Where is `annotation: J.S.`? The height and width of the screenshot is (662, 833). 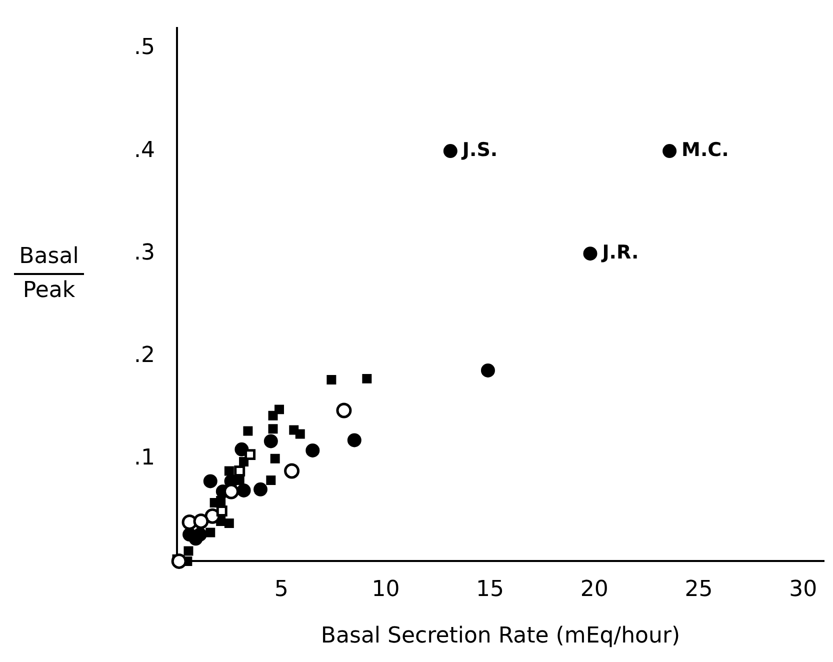 annotation: J.S. is located at coordinates (479, 149).